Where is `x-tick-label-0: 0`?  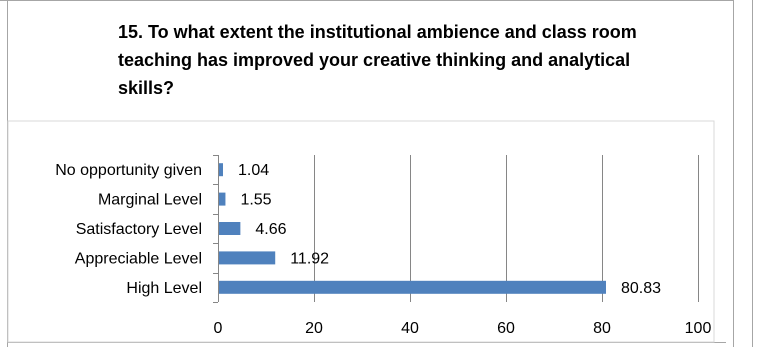
x-tick-label-0: 0 is located at coordinates (218, 328).